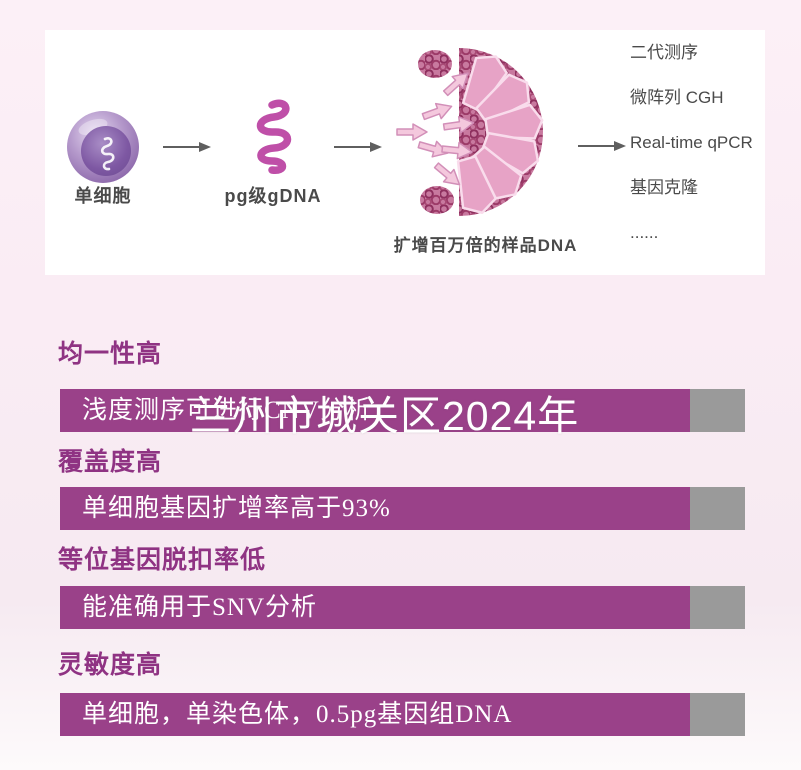 This screenshot has width=801, height=770. I want to click on single-cell-label: 单细胞, so click(103, 196).